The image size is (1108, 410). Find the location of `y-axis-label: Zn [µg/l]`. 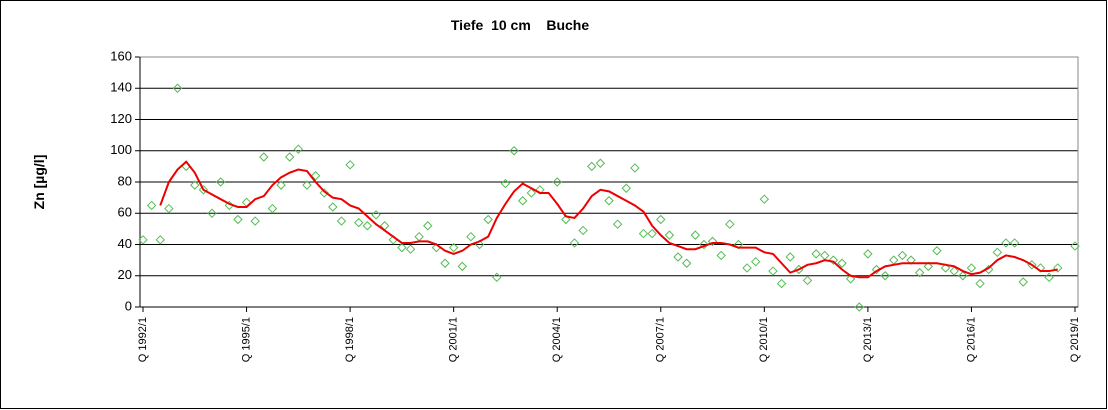

y-axis-label: Zn [µg/l] is located at coordinates (39, 182).